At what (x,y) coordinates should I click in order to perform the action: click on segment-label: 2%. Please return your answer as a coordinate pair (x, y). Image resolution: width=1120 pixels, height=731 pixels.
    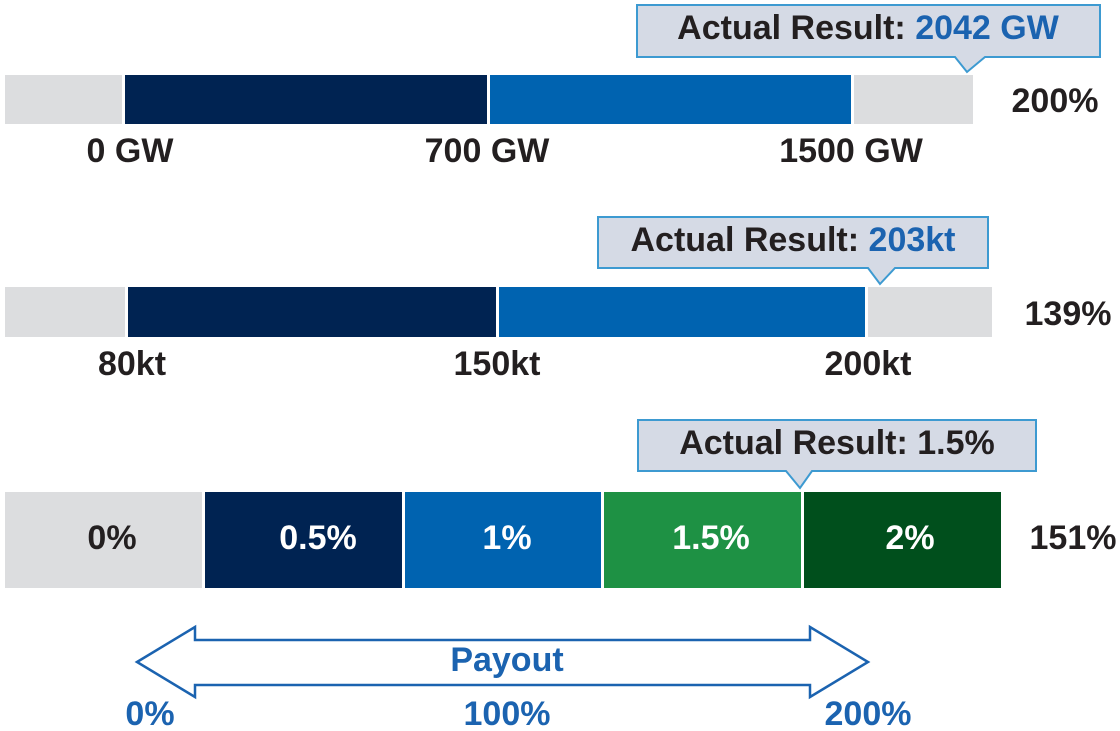
    Looking at the image, I should click on (909, 538).